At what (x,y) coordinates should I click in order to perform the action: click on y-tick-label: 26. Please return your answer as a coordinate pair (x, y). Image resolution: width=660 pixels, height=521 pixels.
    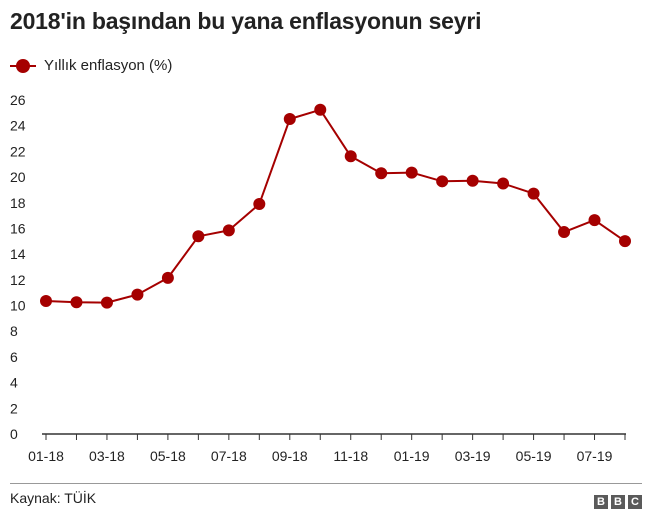
    Looking at the image, I should click on (18, 100).